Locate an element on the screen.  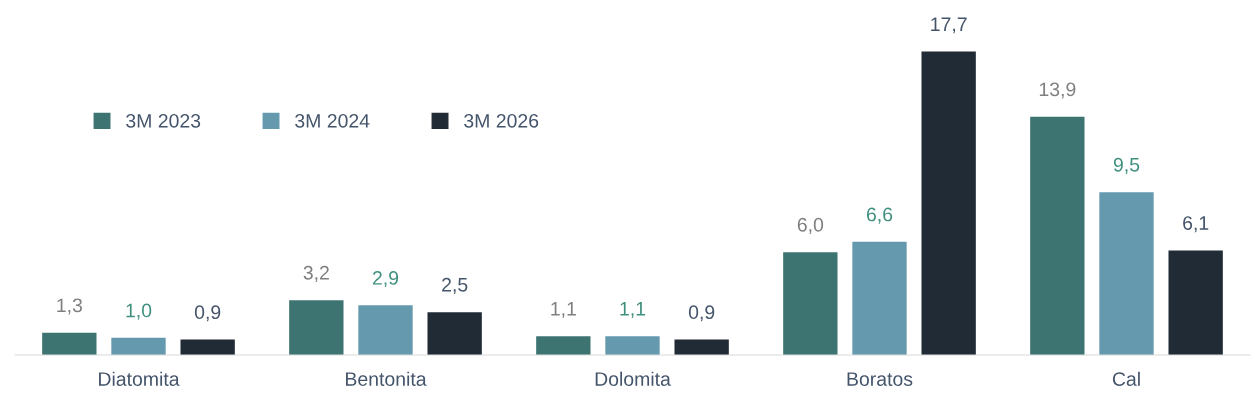
data-label: 1,3 is located at coordinates (69, 306).